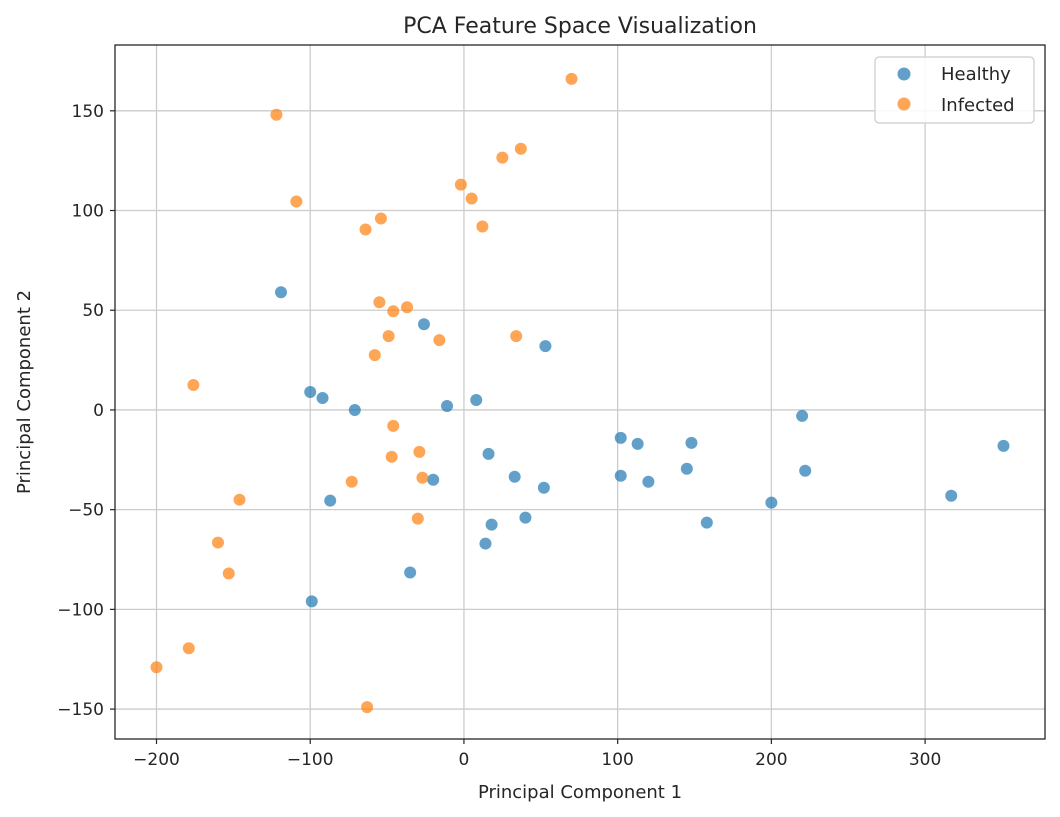 Image resolution: width=1060 pixels, height=817 pixels. I want to click on legend: Healthy Infected, so click(954, 90).